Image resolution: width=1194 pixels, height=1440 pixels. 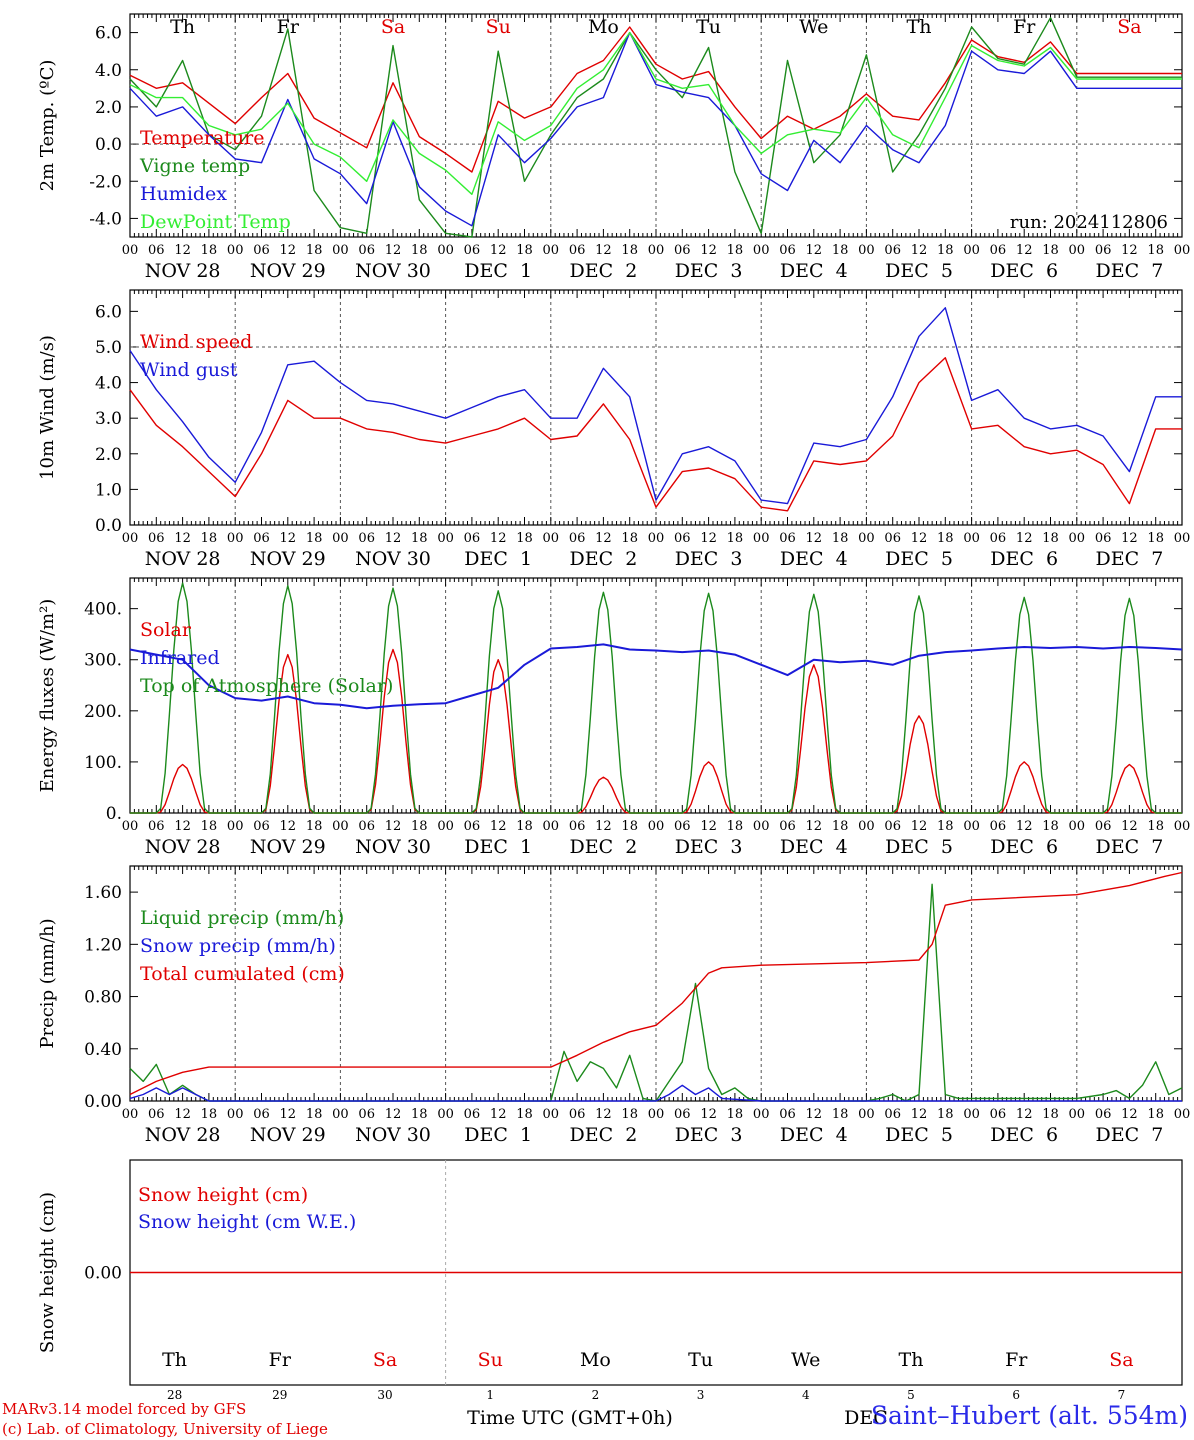 I want to click on legend-entry: DewPoint Temp, so click(x=215, y=222).